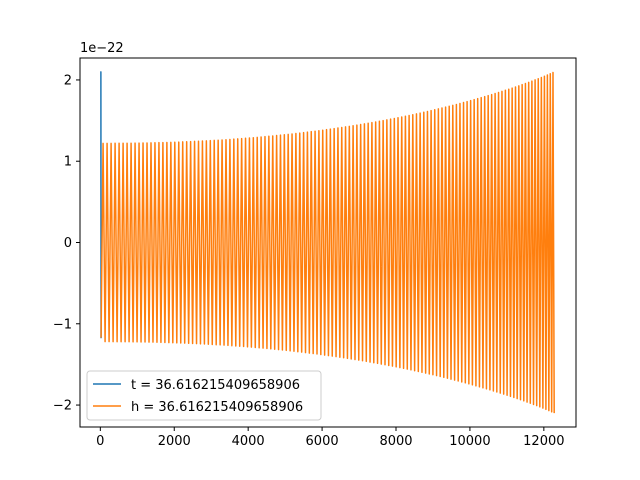 The width and height of the screenshot is (640, 480). Describe the element at coordinates (68, 162) in the screenshot. I see `y-tick-label: 1` at that location.